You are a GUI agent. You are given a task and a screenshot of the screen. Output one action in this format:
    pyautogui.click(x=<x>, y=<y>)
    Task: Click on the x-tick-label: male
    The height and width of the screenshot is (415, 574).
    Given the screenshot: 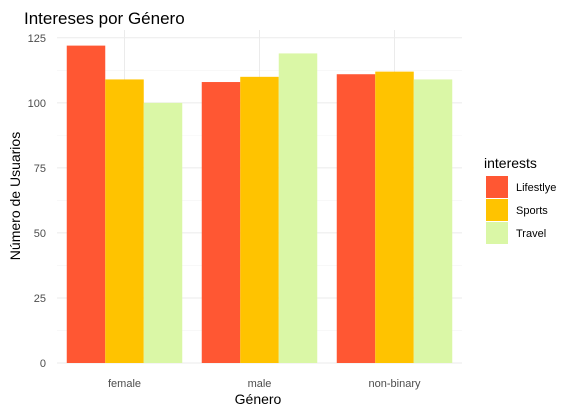 What is the action you would take?
    pyautogui.click(x=260, y=384)
    